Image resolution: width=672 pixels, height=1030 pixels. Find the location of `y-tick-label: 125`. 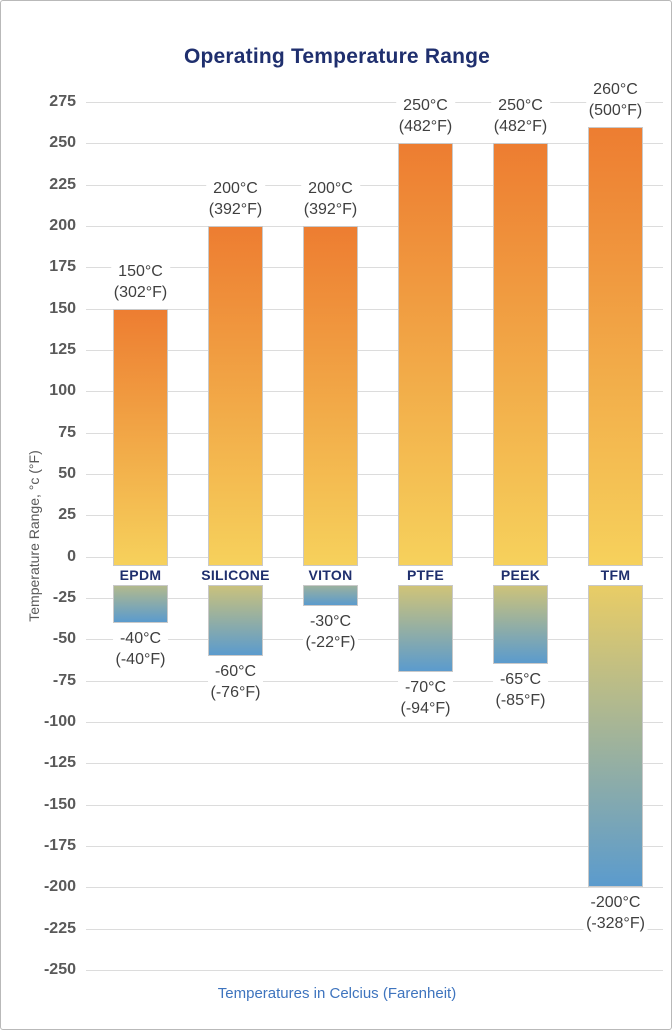

y-tick-label: 125 is located at coordinates (62, 349).